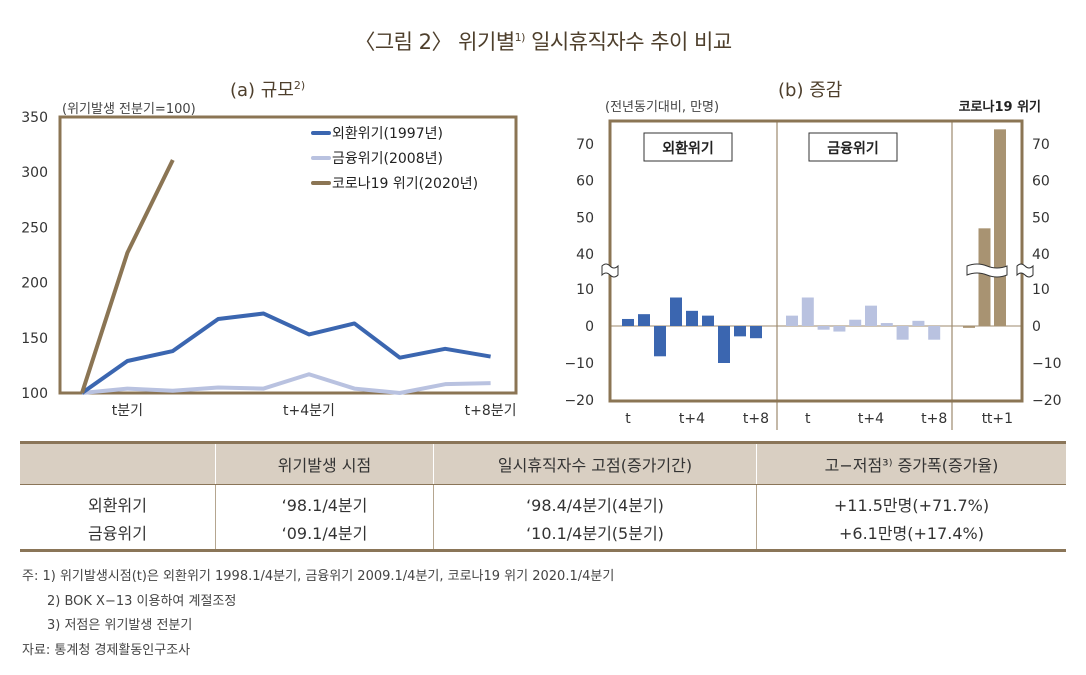 The height and width of the screenshot is (675, 1086). I want to click on x-tick-label: t분기, so click(127, 411).